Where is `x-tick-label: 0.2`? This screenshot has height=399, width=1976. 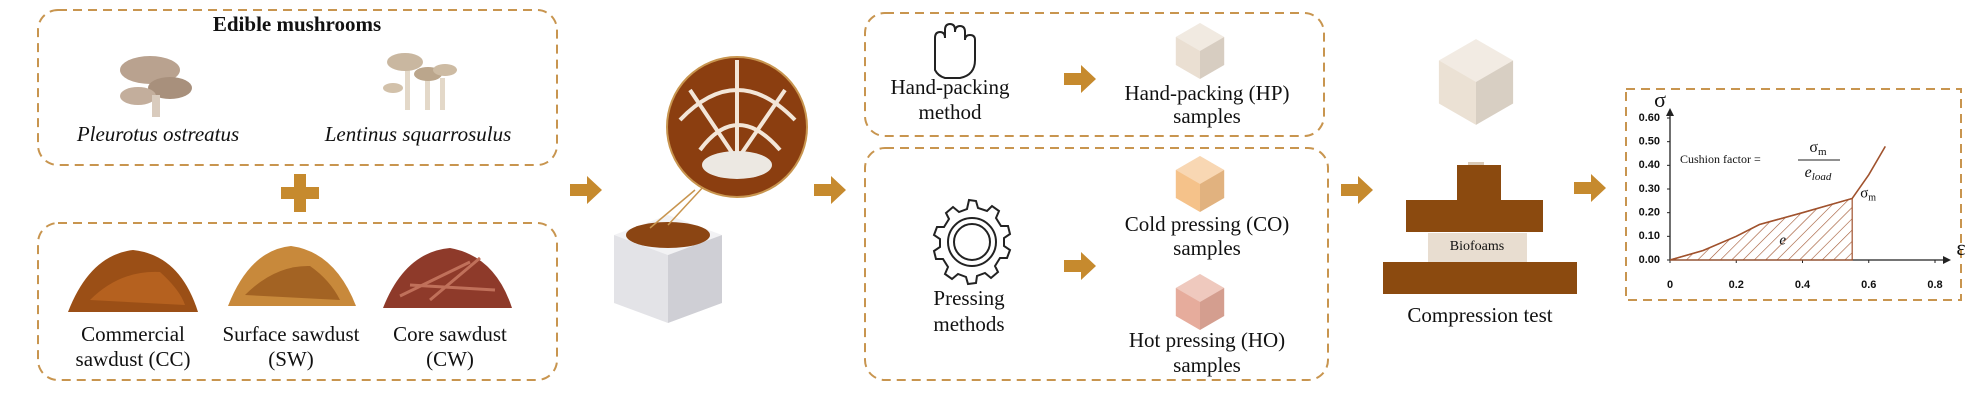
x-tick-label: 0.2 is located at coordinates (1736, 285).